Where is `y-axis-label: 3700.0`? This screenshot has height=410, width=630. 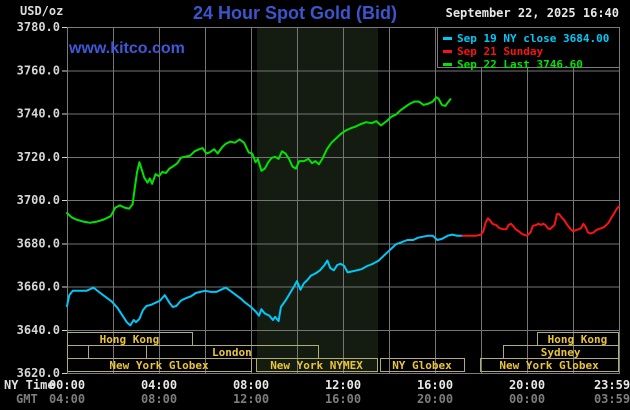 y-axis-label: 3700.0 is located at coordinates (38, 200).